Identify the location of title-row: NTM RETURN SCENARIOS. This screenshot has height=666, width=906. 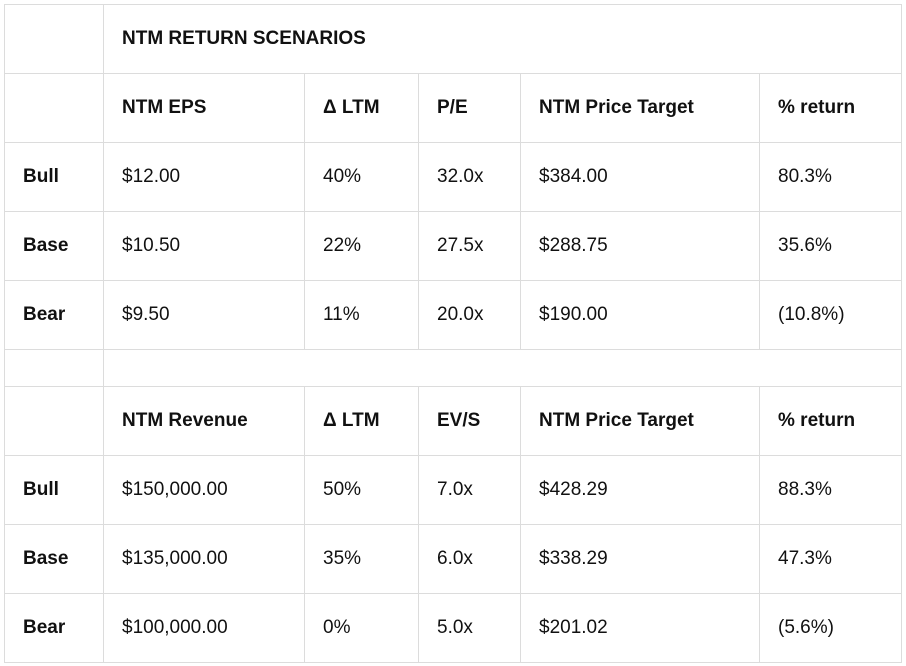
(453, 39).